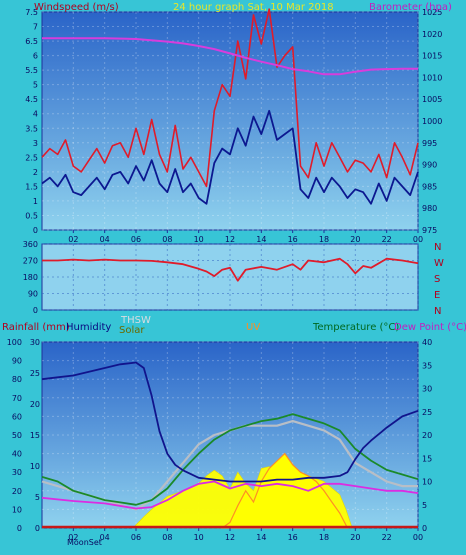 This screenshot has width=466, height=555. Describe the element at coordinates (230, 157) in the screenshot. I see `series-wind-avg-line` at that location.